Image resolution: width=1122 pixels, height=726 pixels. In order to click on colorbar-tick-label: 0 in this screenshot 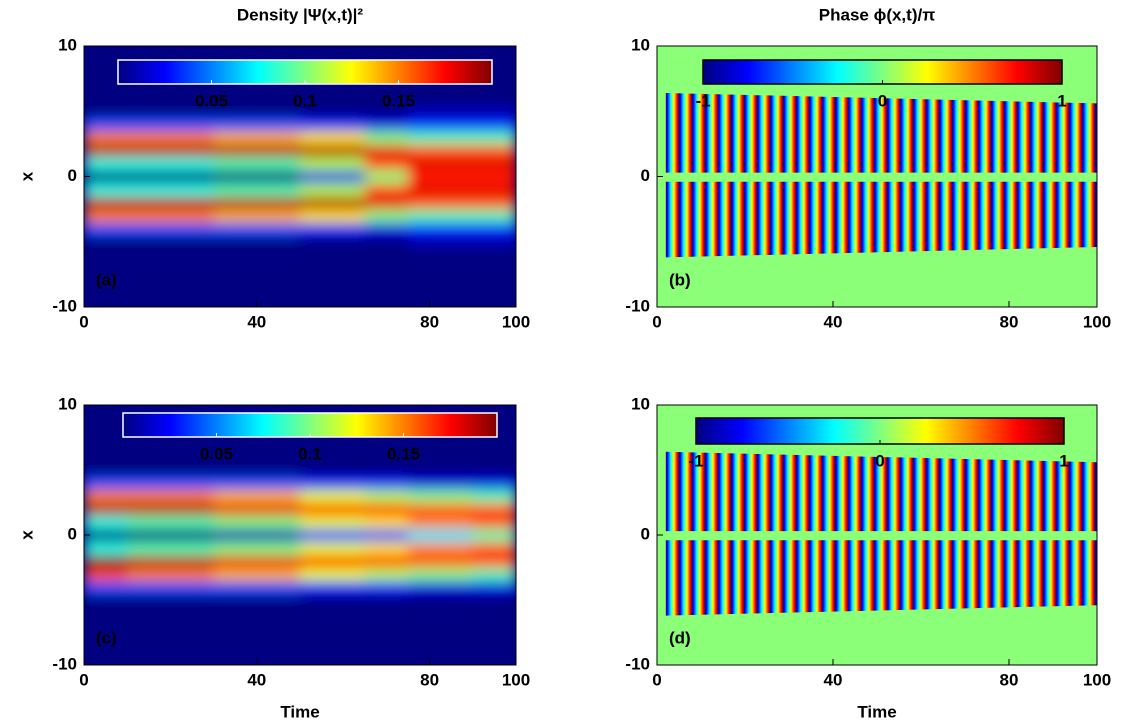, I will do `click(879, 460)`.